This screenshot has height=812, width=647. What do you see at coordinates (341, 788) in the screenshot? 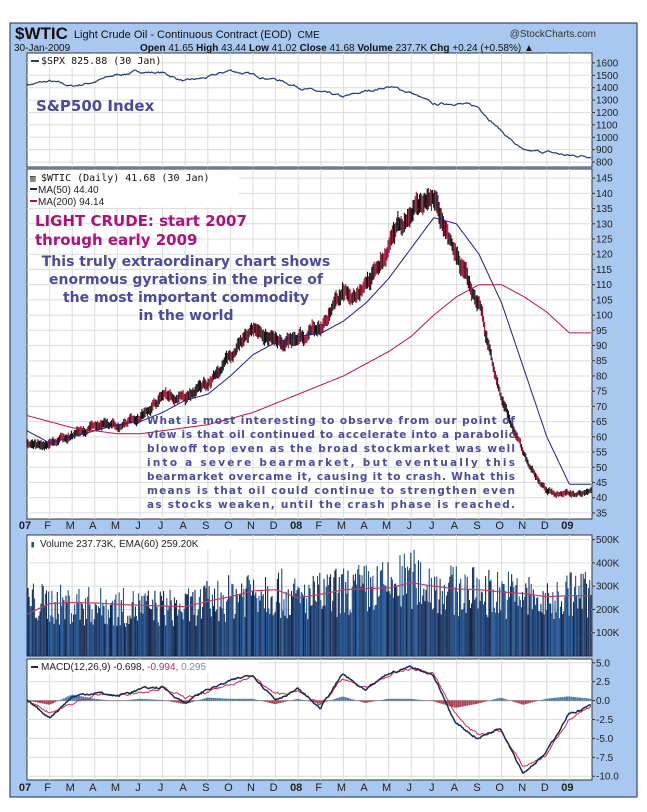
I see `month-label: M` at bounding box center [341, 788].